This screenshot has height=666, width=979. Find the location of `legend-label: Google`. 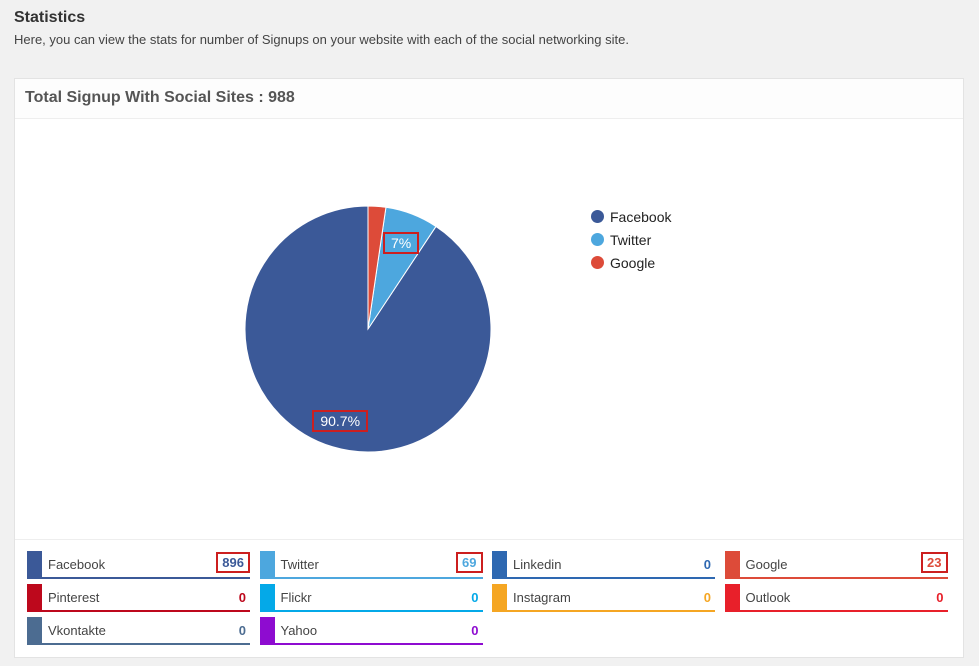

legend-label: Google is located at coordinates (633, 262).